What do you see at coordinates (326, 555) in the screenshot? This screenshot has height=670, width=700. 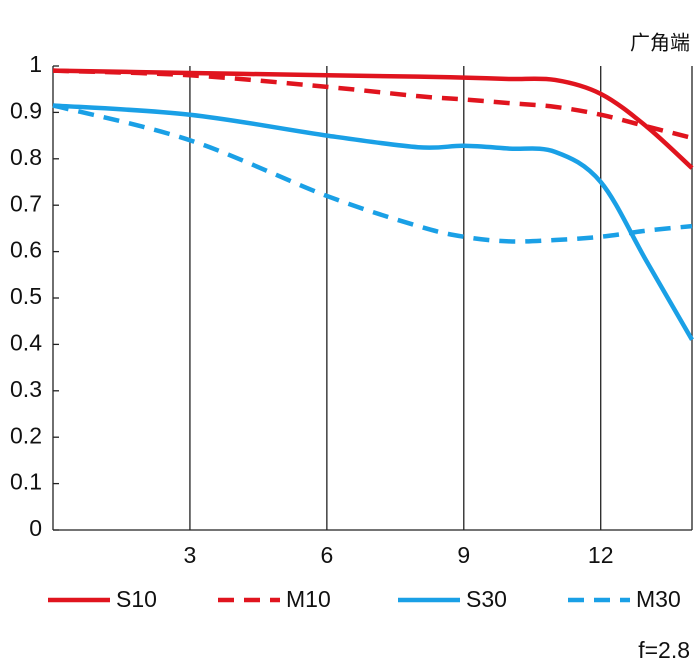 I see `x-tick-label: 6` at bounding box center [326, 555].